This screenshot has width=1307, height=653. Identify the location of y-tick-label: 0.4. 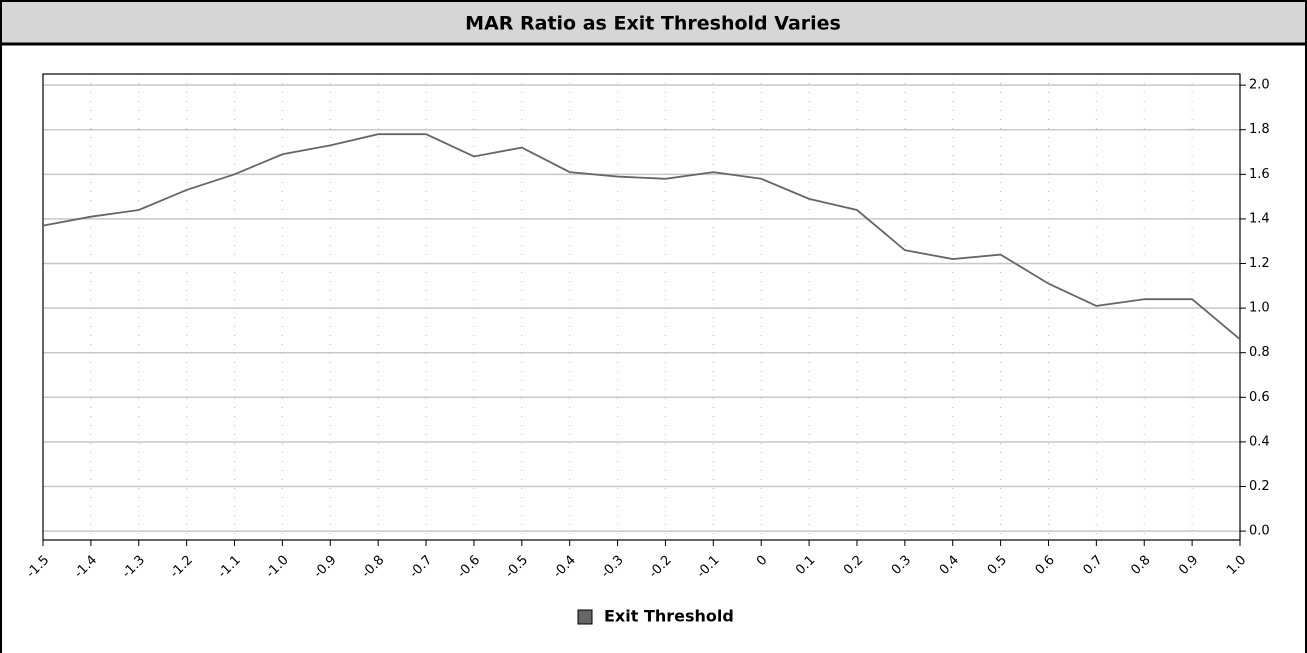
(1259, 441).